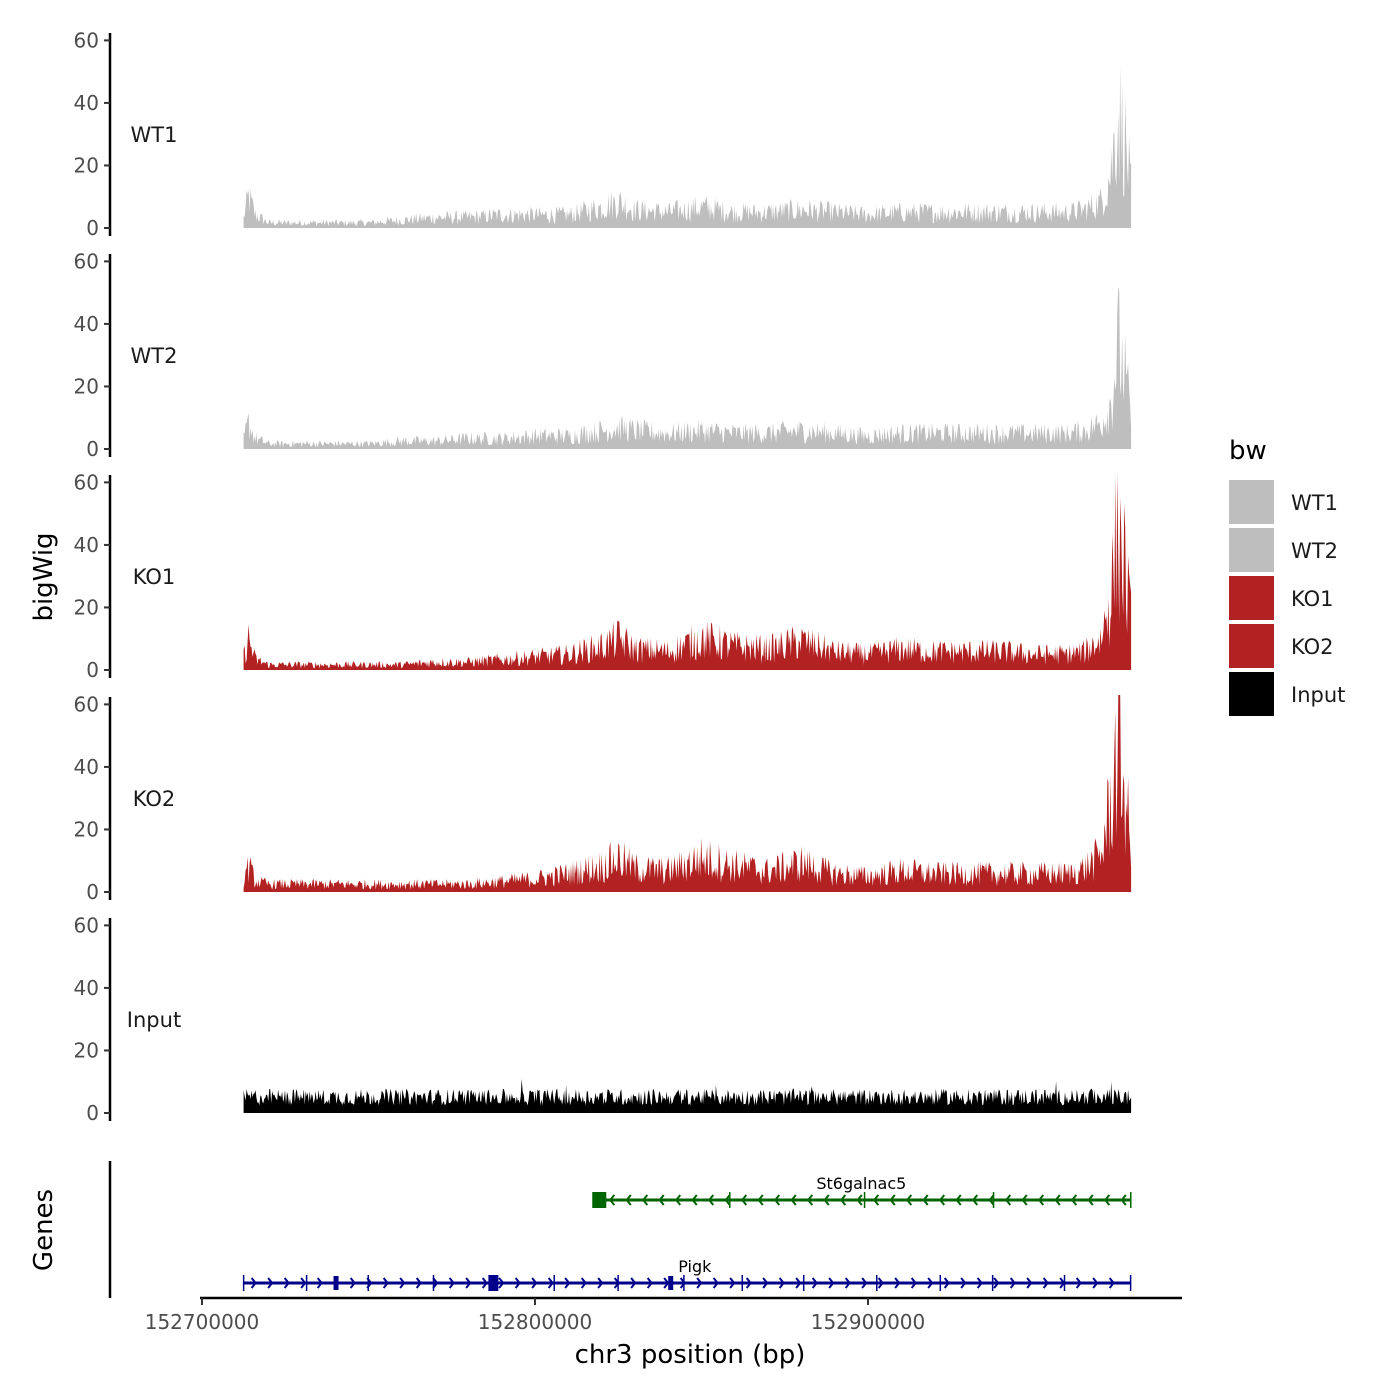 The image size is (1400, 1400). Describe the element at coordinates (1248, 451) in the screenshot. I see `legend-title: bw` at that location.